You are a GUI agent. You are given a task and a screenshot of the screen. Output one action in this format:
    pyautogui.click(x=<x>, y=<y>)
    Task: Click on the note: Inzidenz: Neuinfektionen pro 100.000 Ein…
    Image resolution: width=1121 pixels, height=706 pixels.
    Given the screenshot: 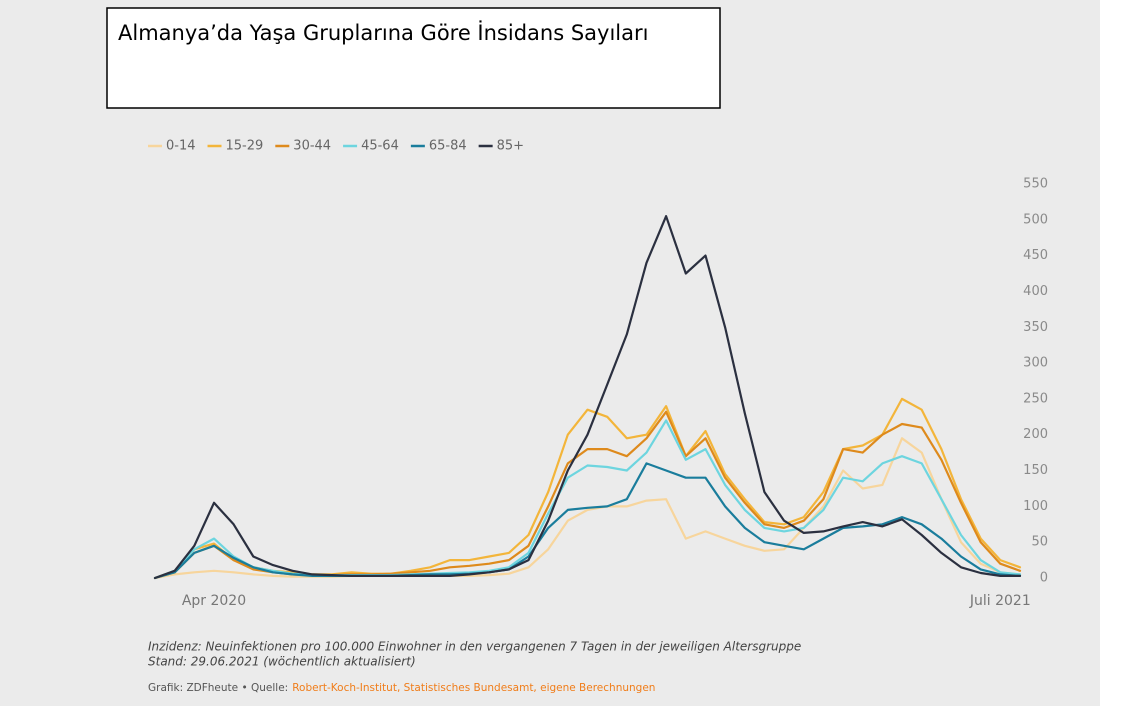 What is the action you would take?
    pyautogui.click(x=474, y=647)
    